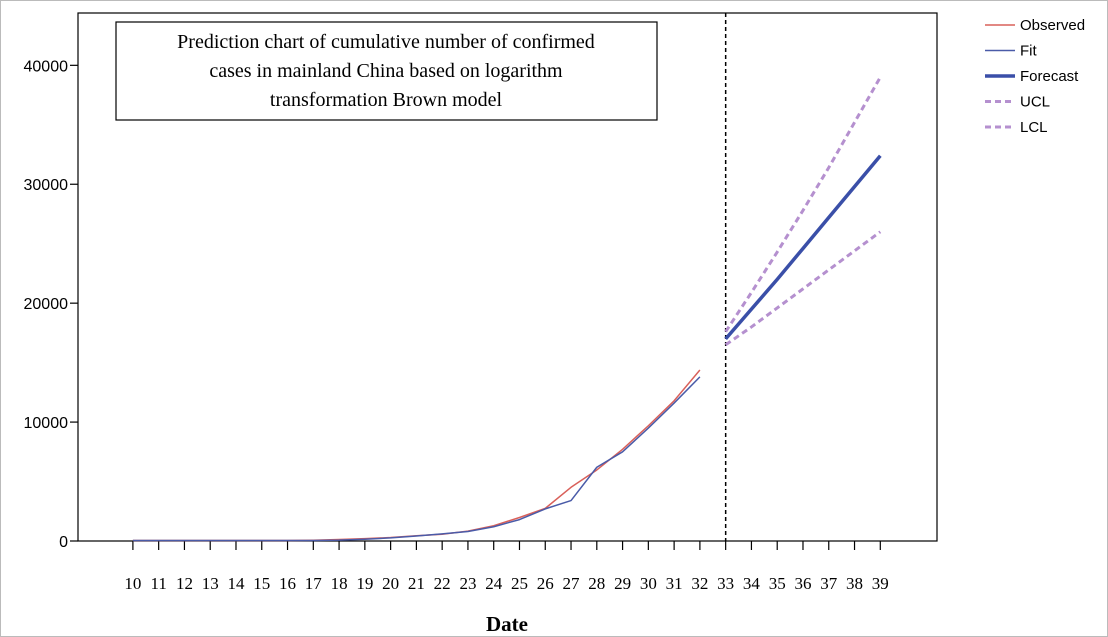 The image size is (1108, 637). What do you see at coordinates (261, 583) in the screenshot?
I see `x-tick-label: 15` at bounding box center [261, 583].